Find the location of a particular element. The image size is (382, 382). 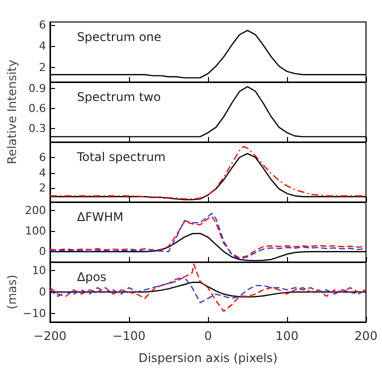

y-tick-label: 0.6 is located at coordinates (37, 109).